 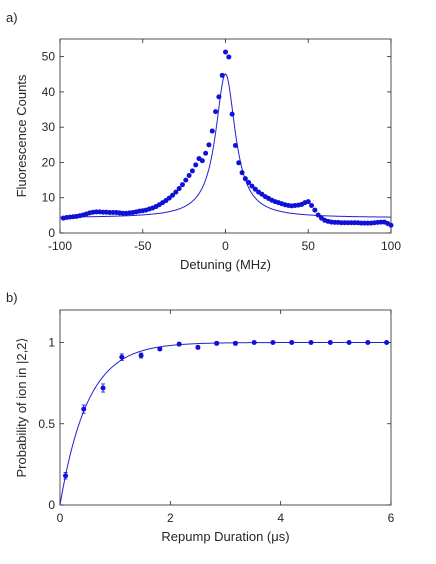 I want to click on y-tick-label: 40, so click(x=49, y=92).